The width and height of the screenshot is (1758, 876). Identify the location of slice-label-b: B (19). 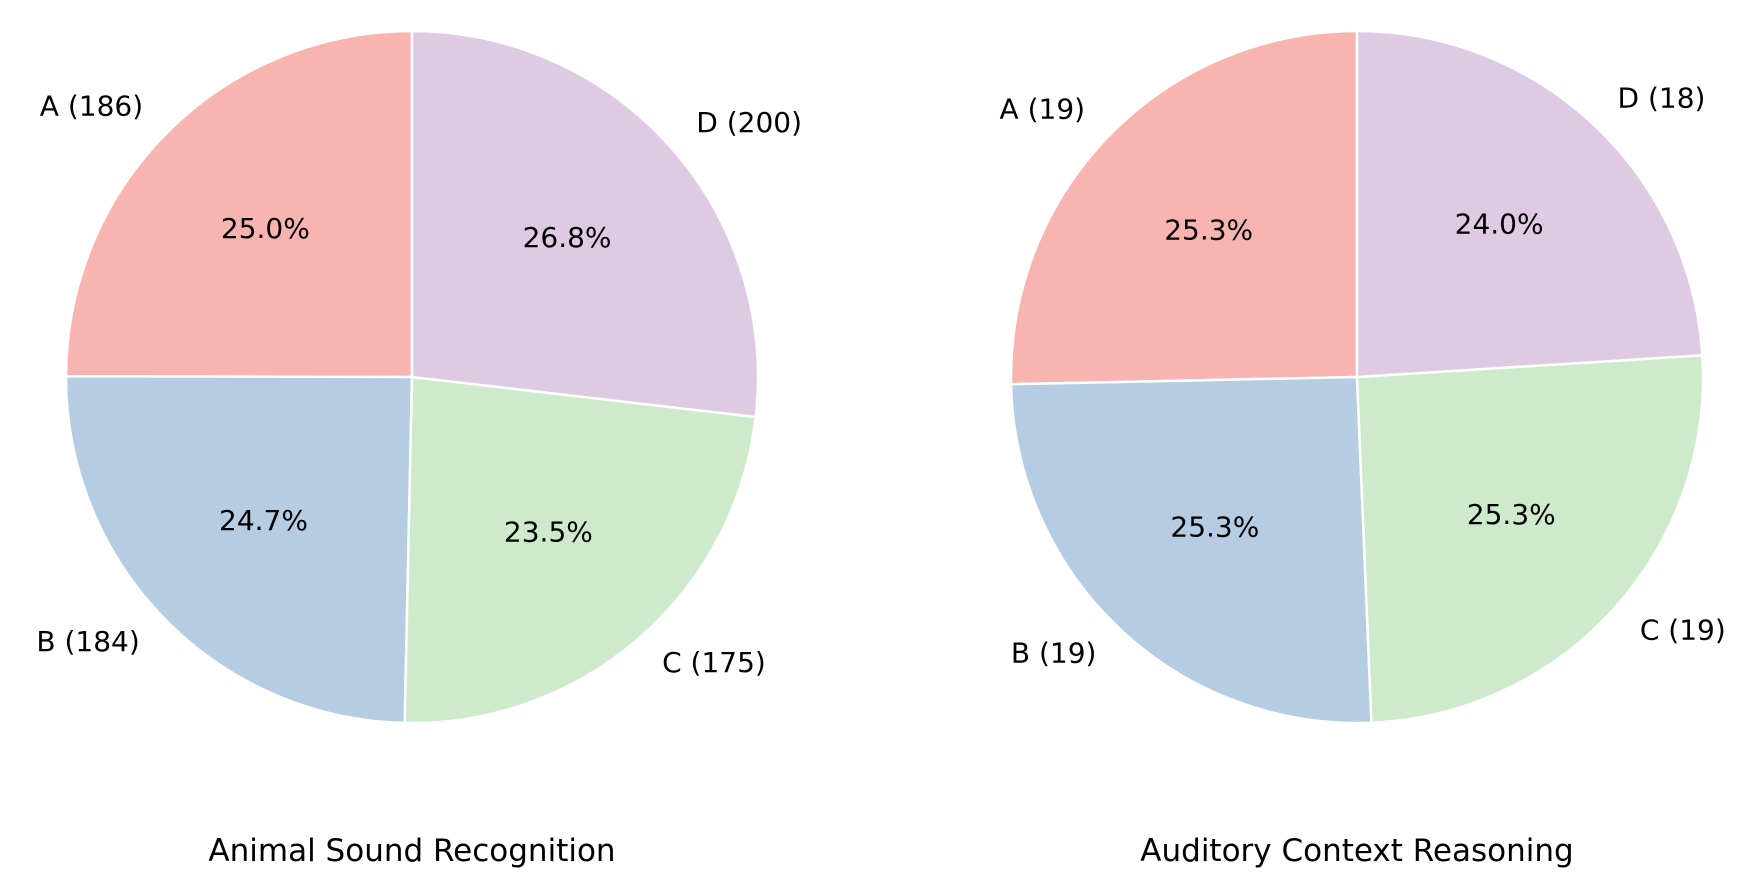
(1054, 652).